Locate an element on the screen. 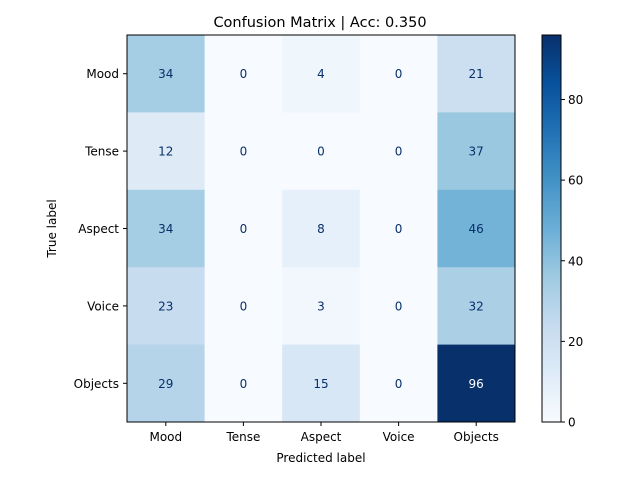 The width and height of the screenshot is (640, 480). x-tick-label: Mood is located at coordinates (165, 437).